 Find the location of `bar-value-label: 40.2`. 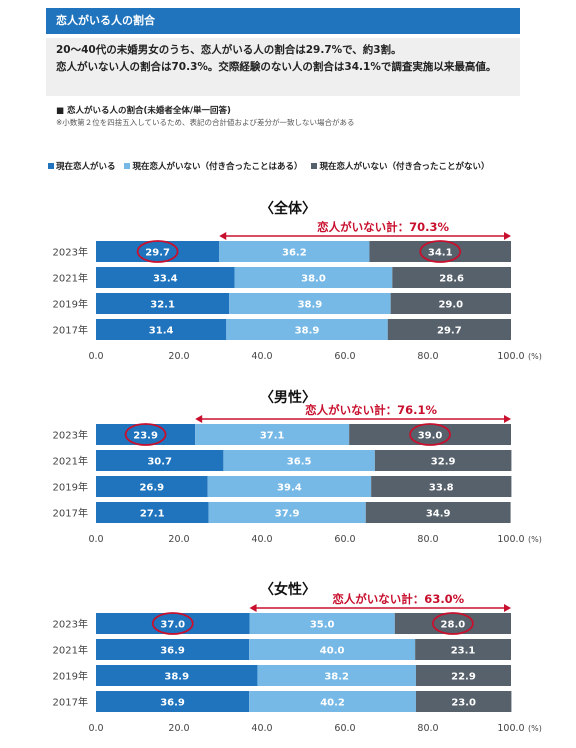

bar-value-label: 40.2 is located at coordinates (332, 703).